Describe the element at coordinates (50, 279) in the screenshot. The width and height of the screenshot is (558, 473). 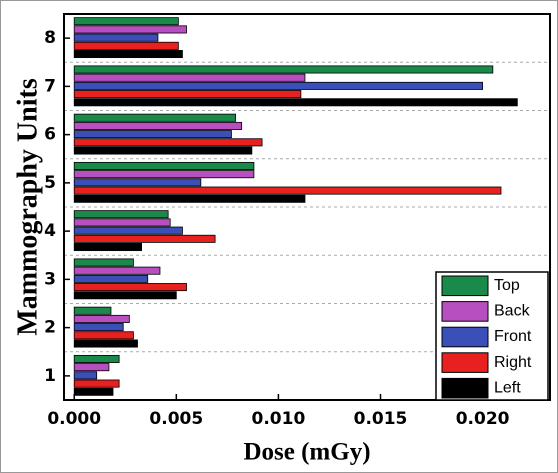
I see `y-tick-label: 3` at that location.